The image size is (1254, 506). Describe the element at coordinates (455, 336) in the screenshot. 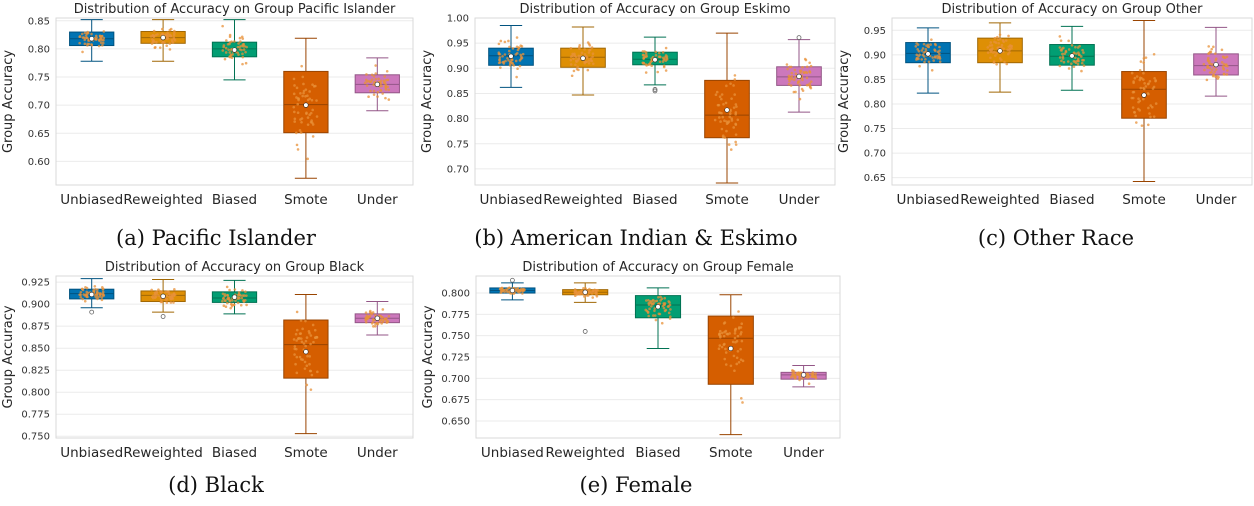

I see `y-tick-label: 0.750` at that location.